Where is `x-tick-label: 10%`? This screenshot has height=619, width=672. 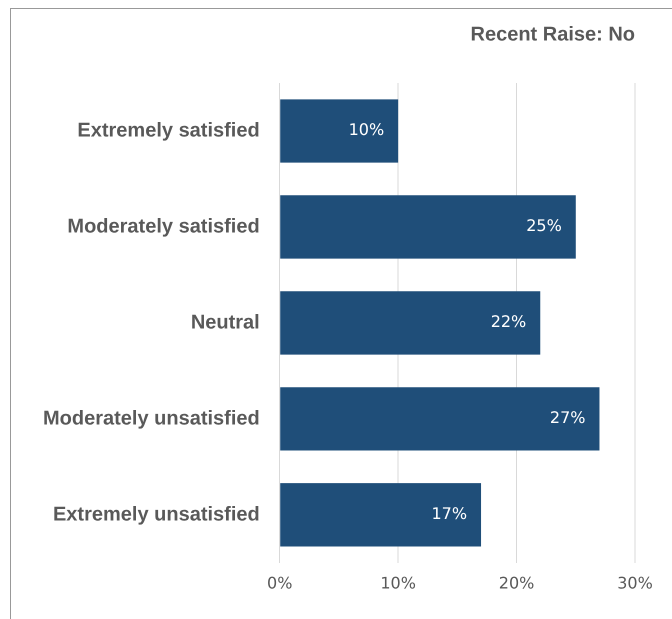
x-tick-label: 10% is located at coordinates (398, 583).